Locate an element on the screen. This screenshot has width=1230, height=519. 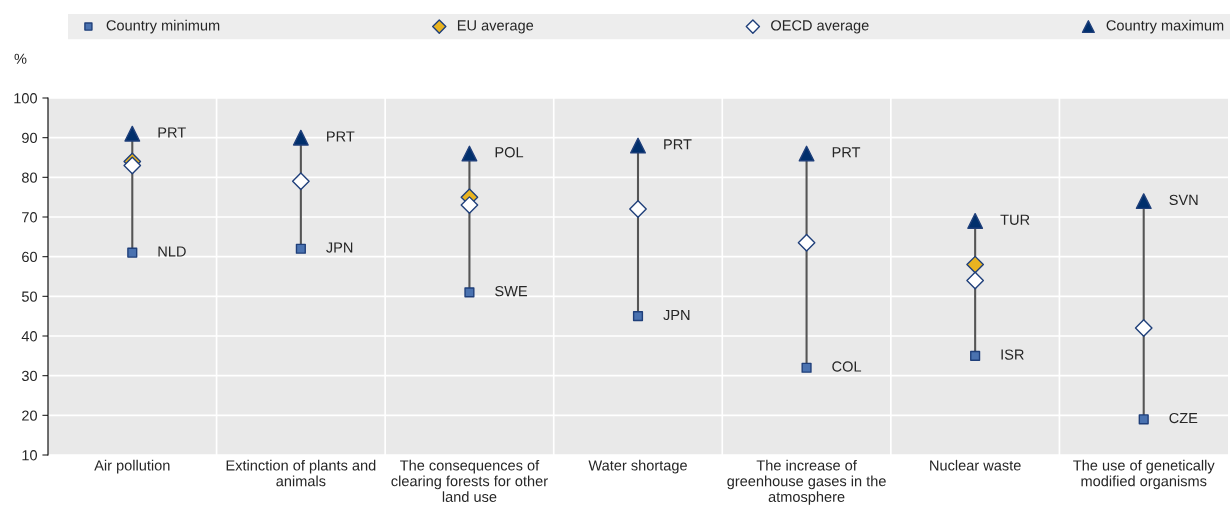
x-tick-label: Water shortage is located at coordinates (637, 466).